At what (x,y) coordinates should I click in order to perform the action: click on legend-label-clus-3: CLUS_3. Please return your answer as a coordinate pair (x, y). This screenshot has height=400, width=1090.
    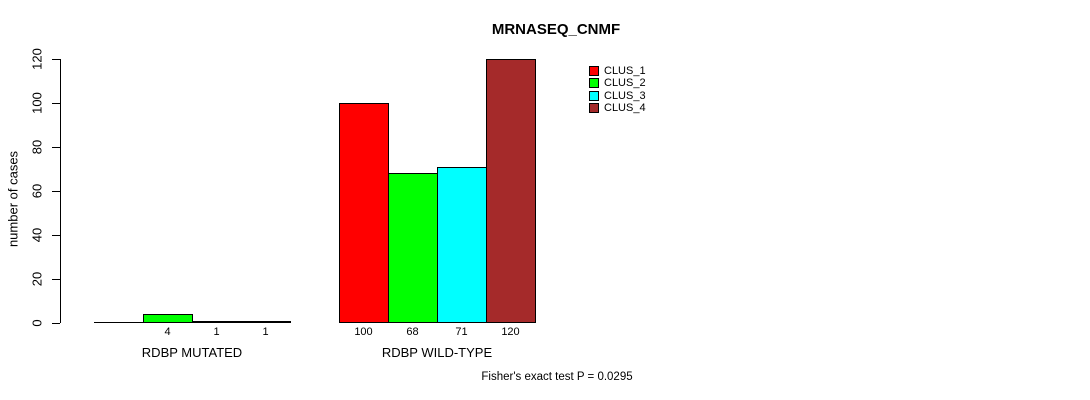
    Looking at the image, I should click on (625, 95).